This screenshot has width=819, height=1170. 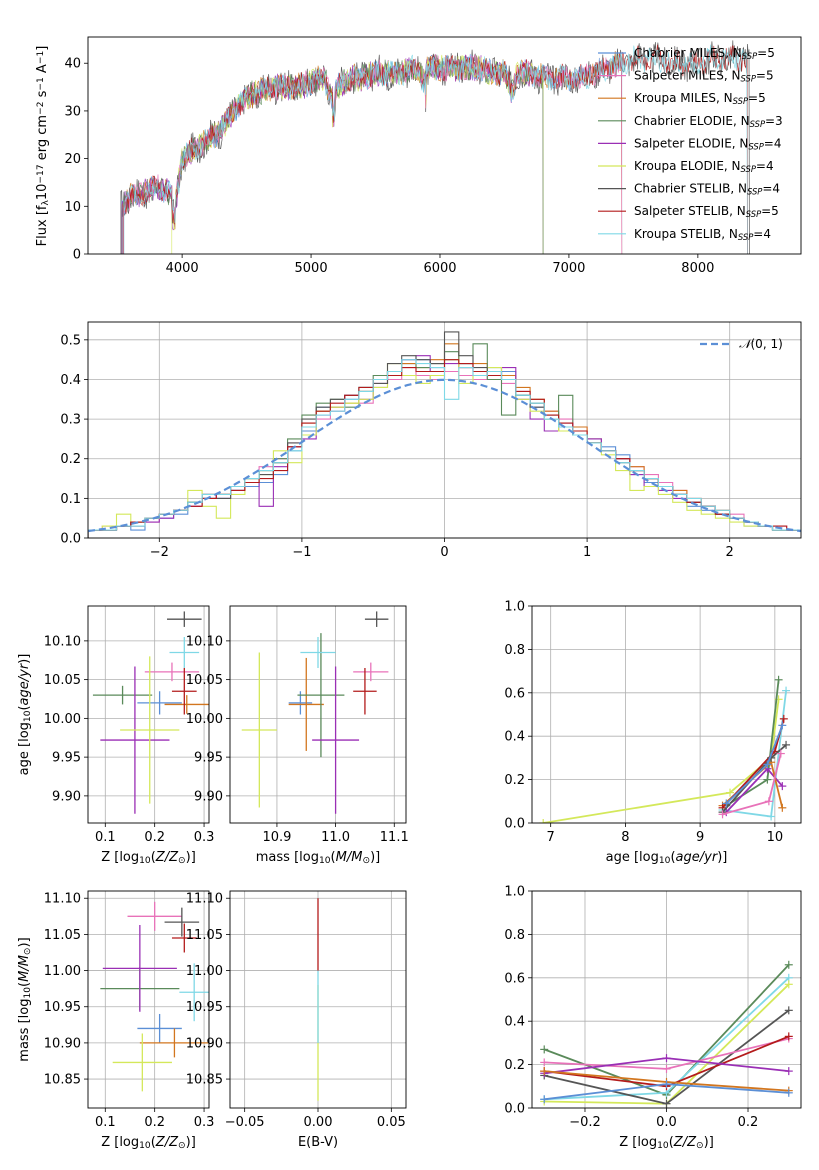 I want to click on legend-label: Chabrier STELIB, NSSP=4, so click(x=707, y=189).